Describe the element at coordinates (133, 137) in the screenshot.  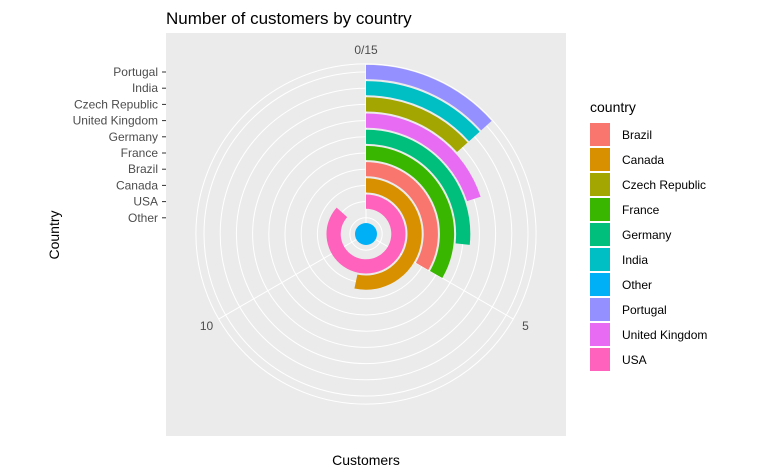
I see `y-tick-label: Germany` at that location.